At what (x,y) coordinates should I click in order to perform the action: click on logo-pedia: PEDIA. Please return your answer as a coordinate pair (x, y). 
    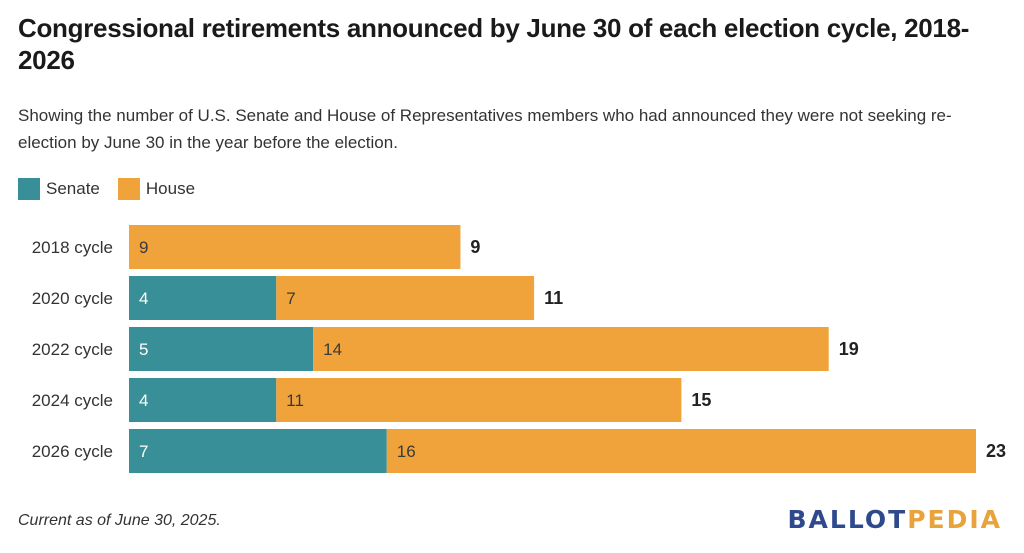
    Looking at the image, I should click on (954, 519).